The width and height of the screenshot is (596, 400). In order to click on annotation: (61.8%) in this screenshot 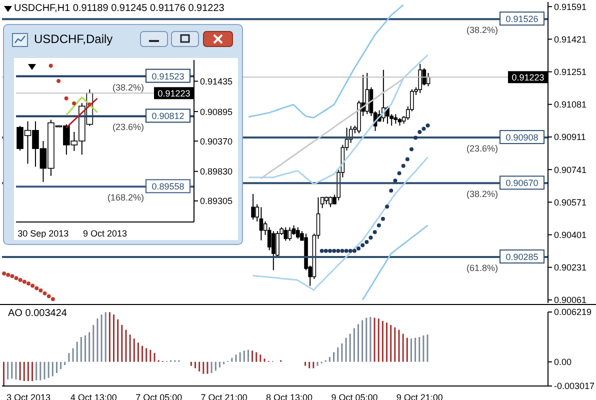, I will do `click(482, 267)`.